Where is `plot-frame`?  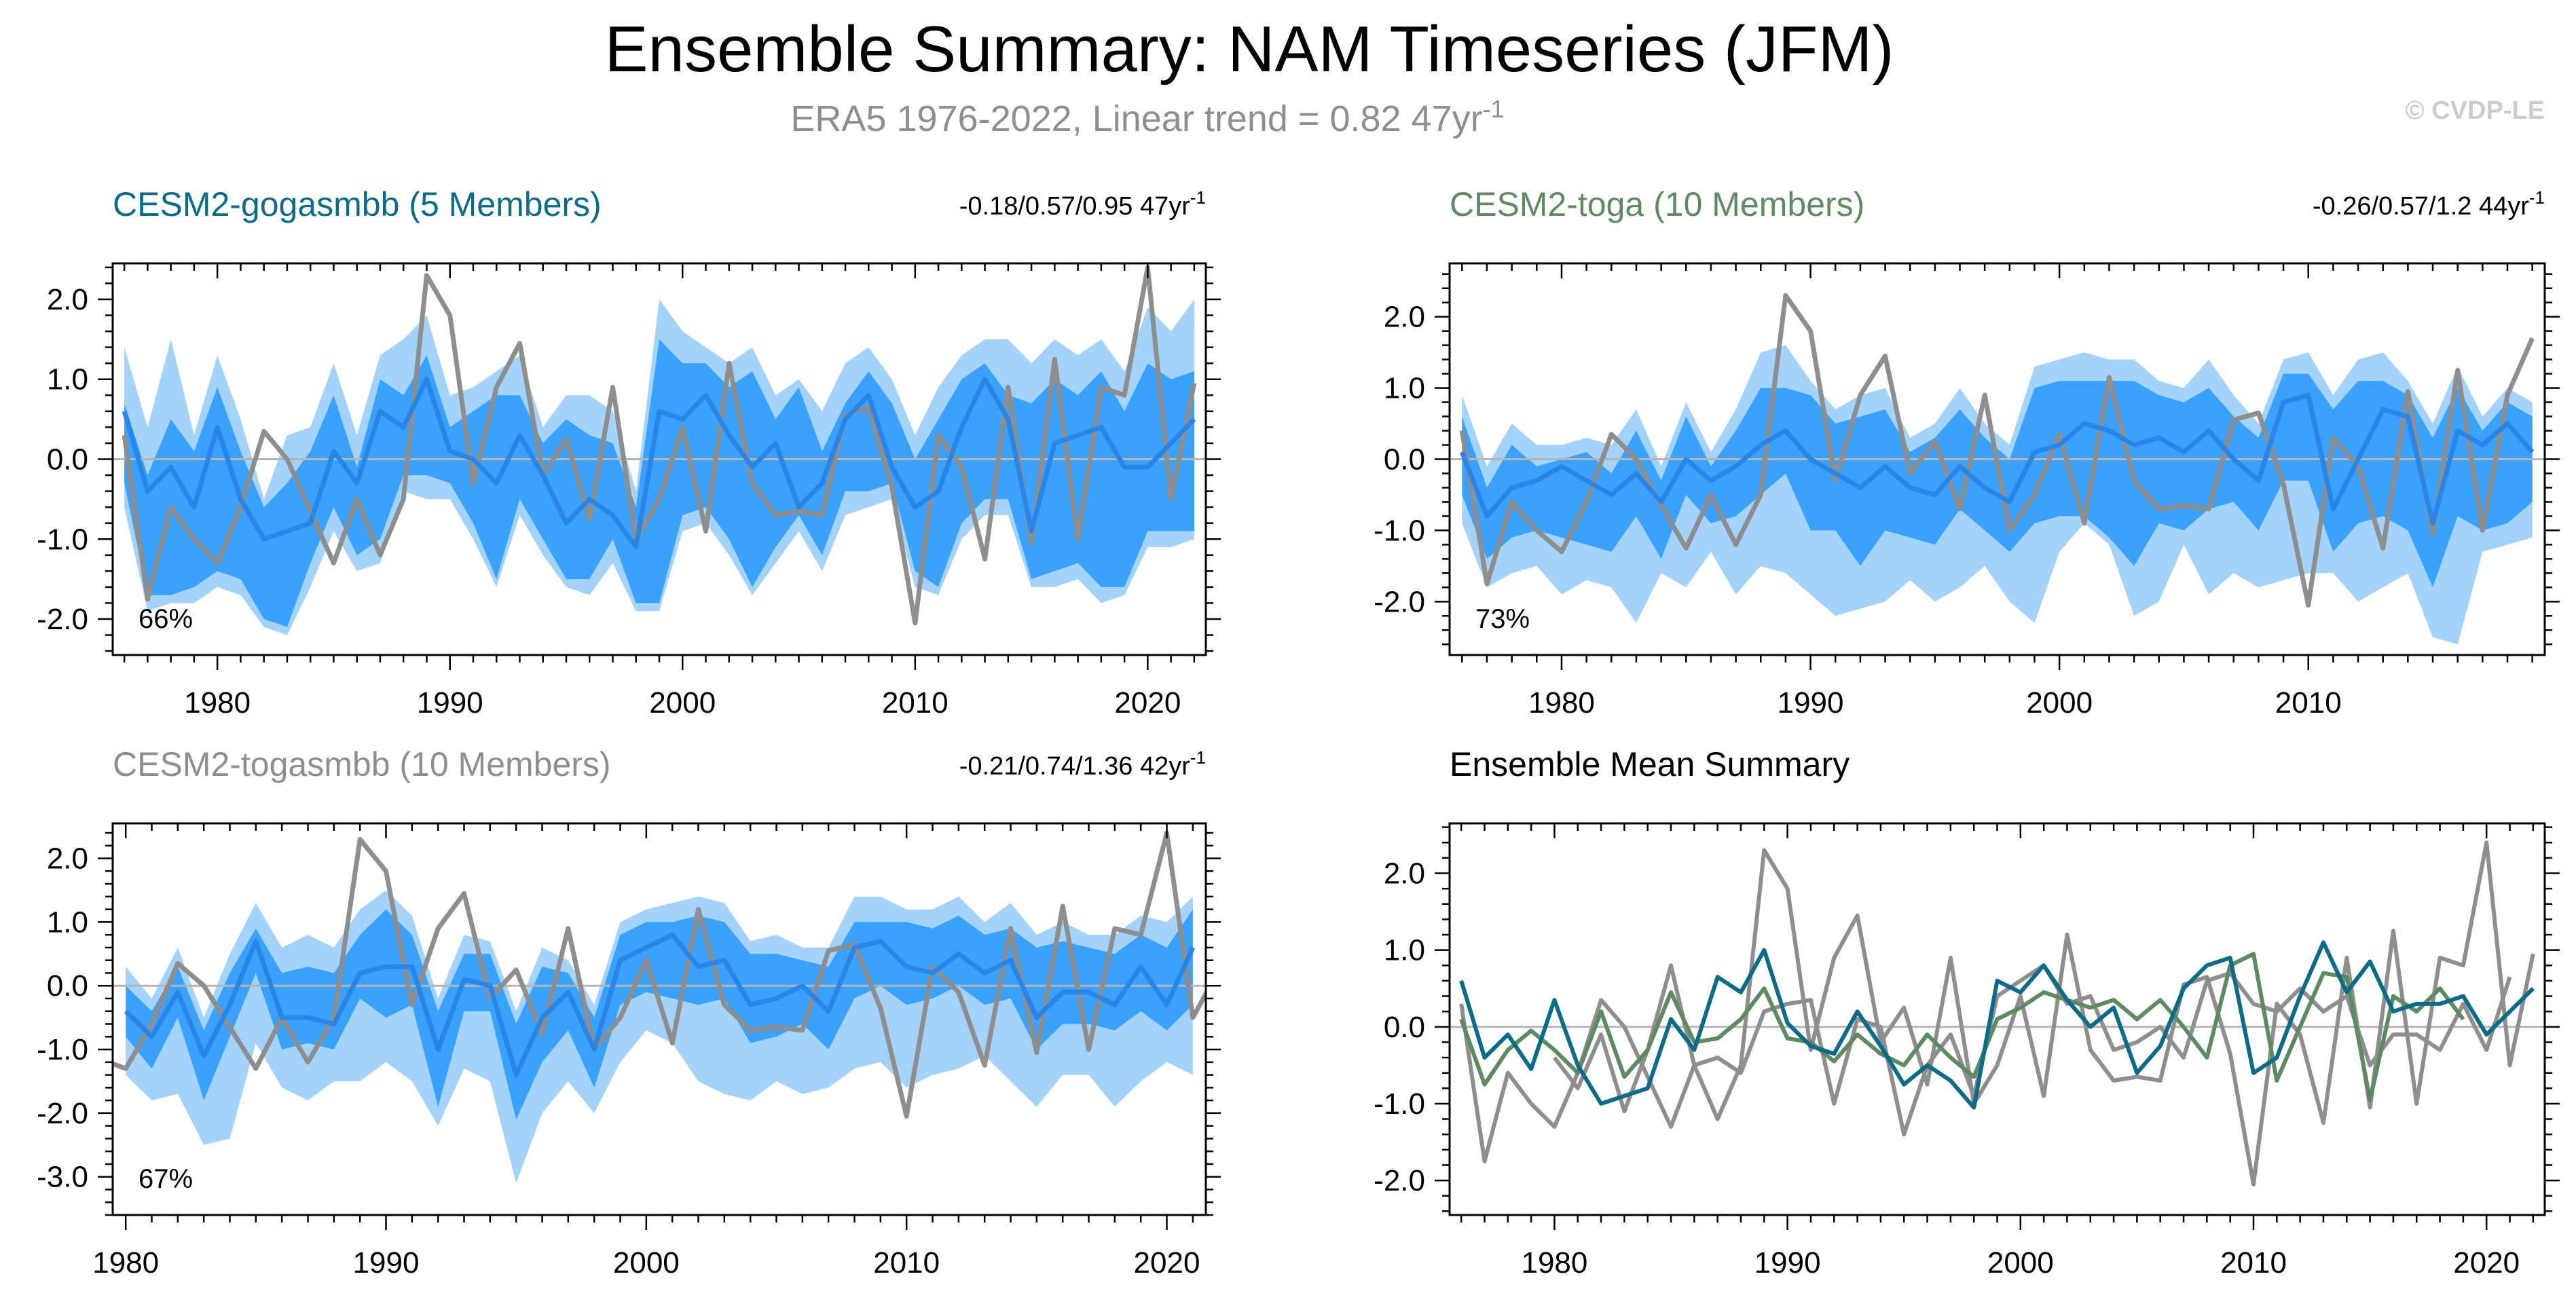
plot-frame is located at coordinates (659, 1019).